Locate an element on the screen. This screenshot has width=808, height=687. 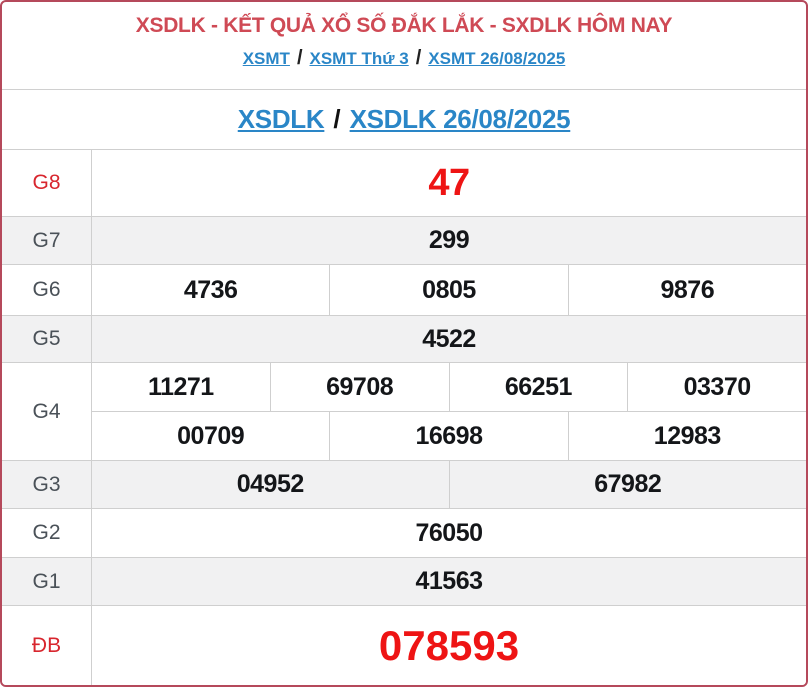
prize-subrow: 11271 69708 66251 03370 is located at coordinates (449, 387).